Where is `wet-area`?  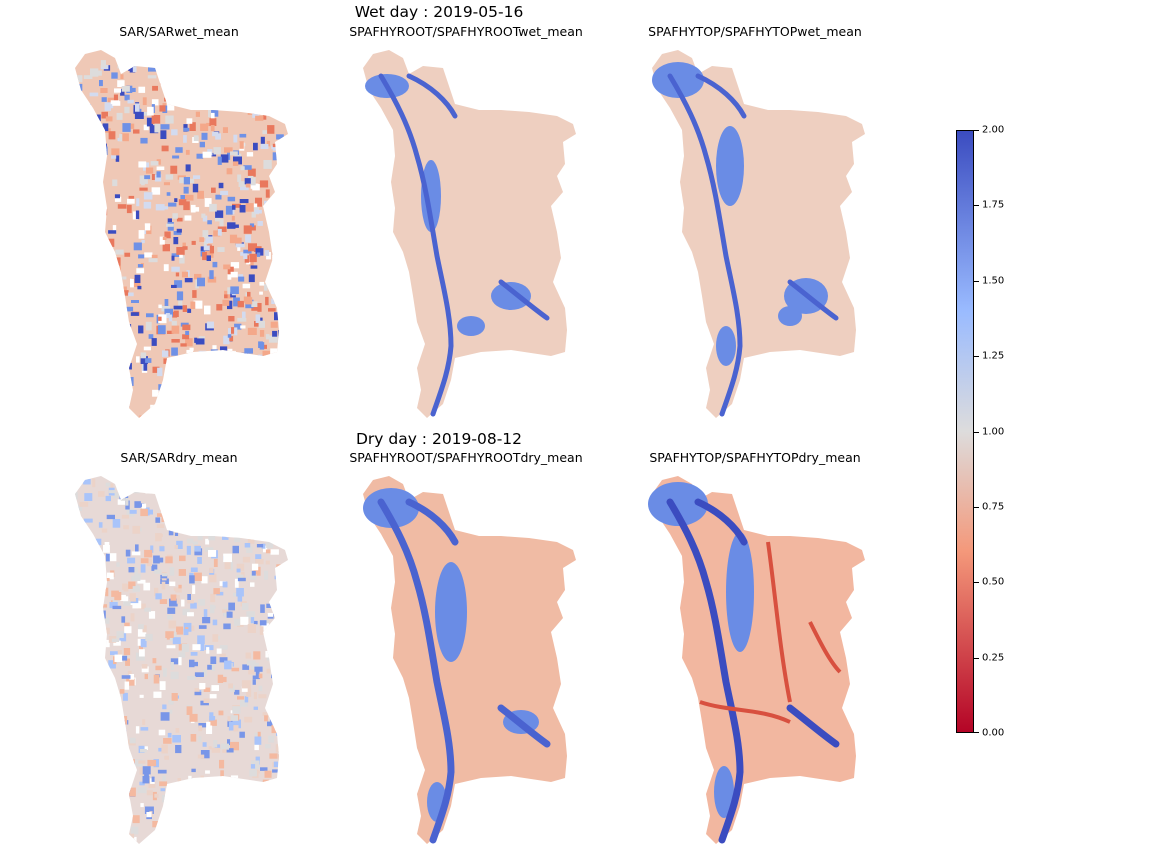 wet-area is located at coordinates (471, 326).